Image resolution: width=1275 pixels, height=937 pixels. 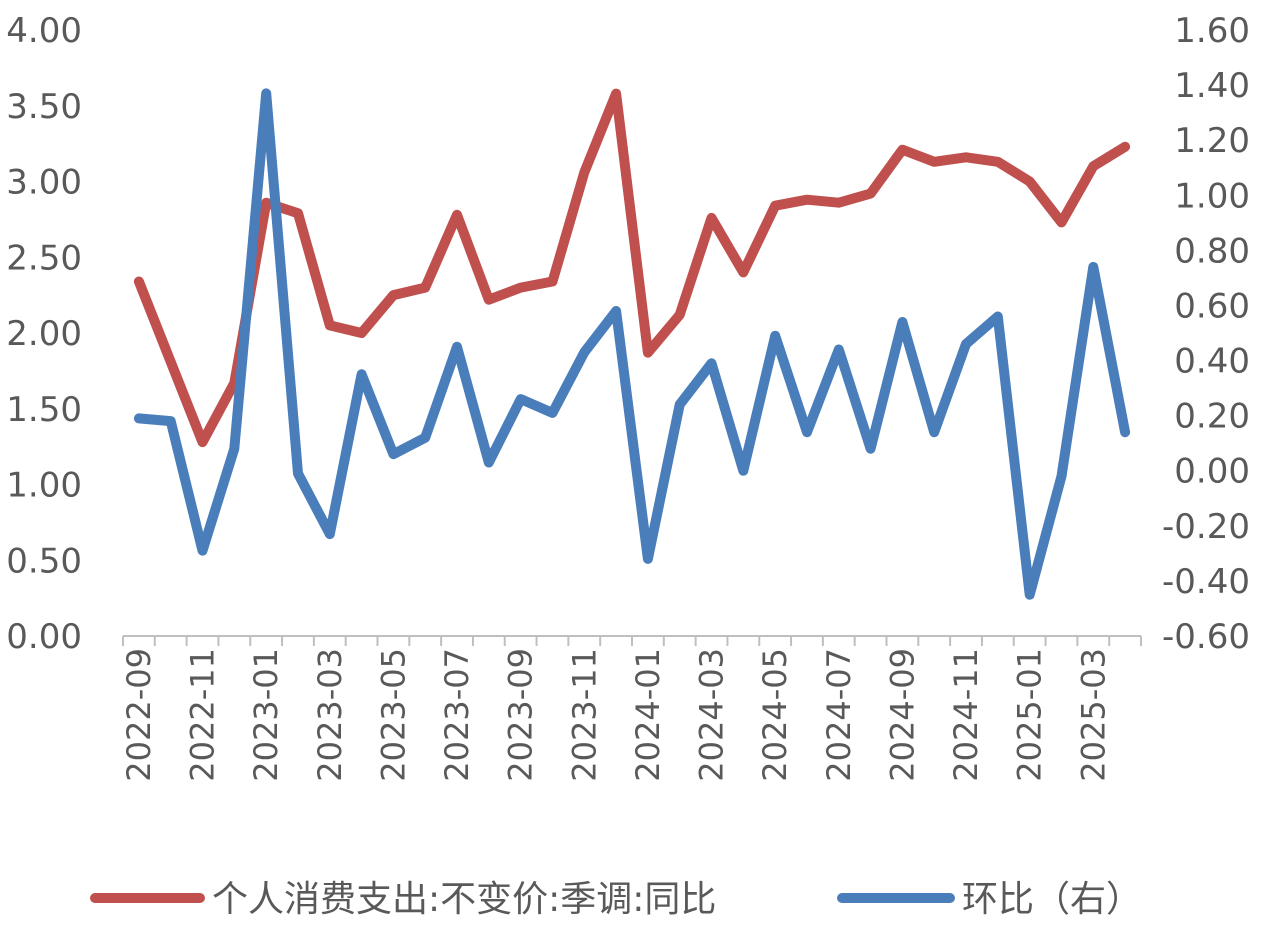 I want to click on right-tick-label: -0.40, so click(x=1206, y=582).